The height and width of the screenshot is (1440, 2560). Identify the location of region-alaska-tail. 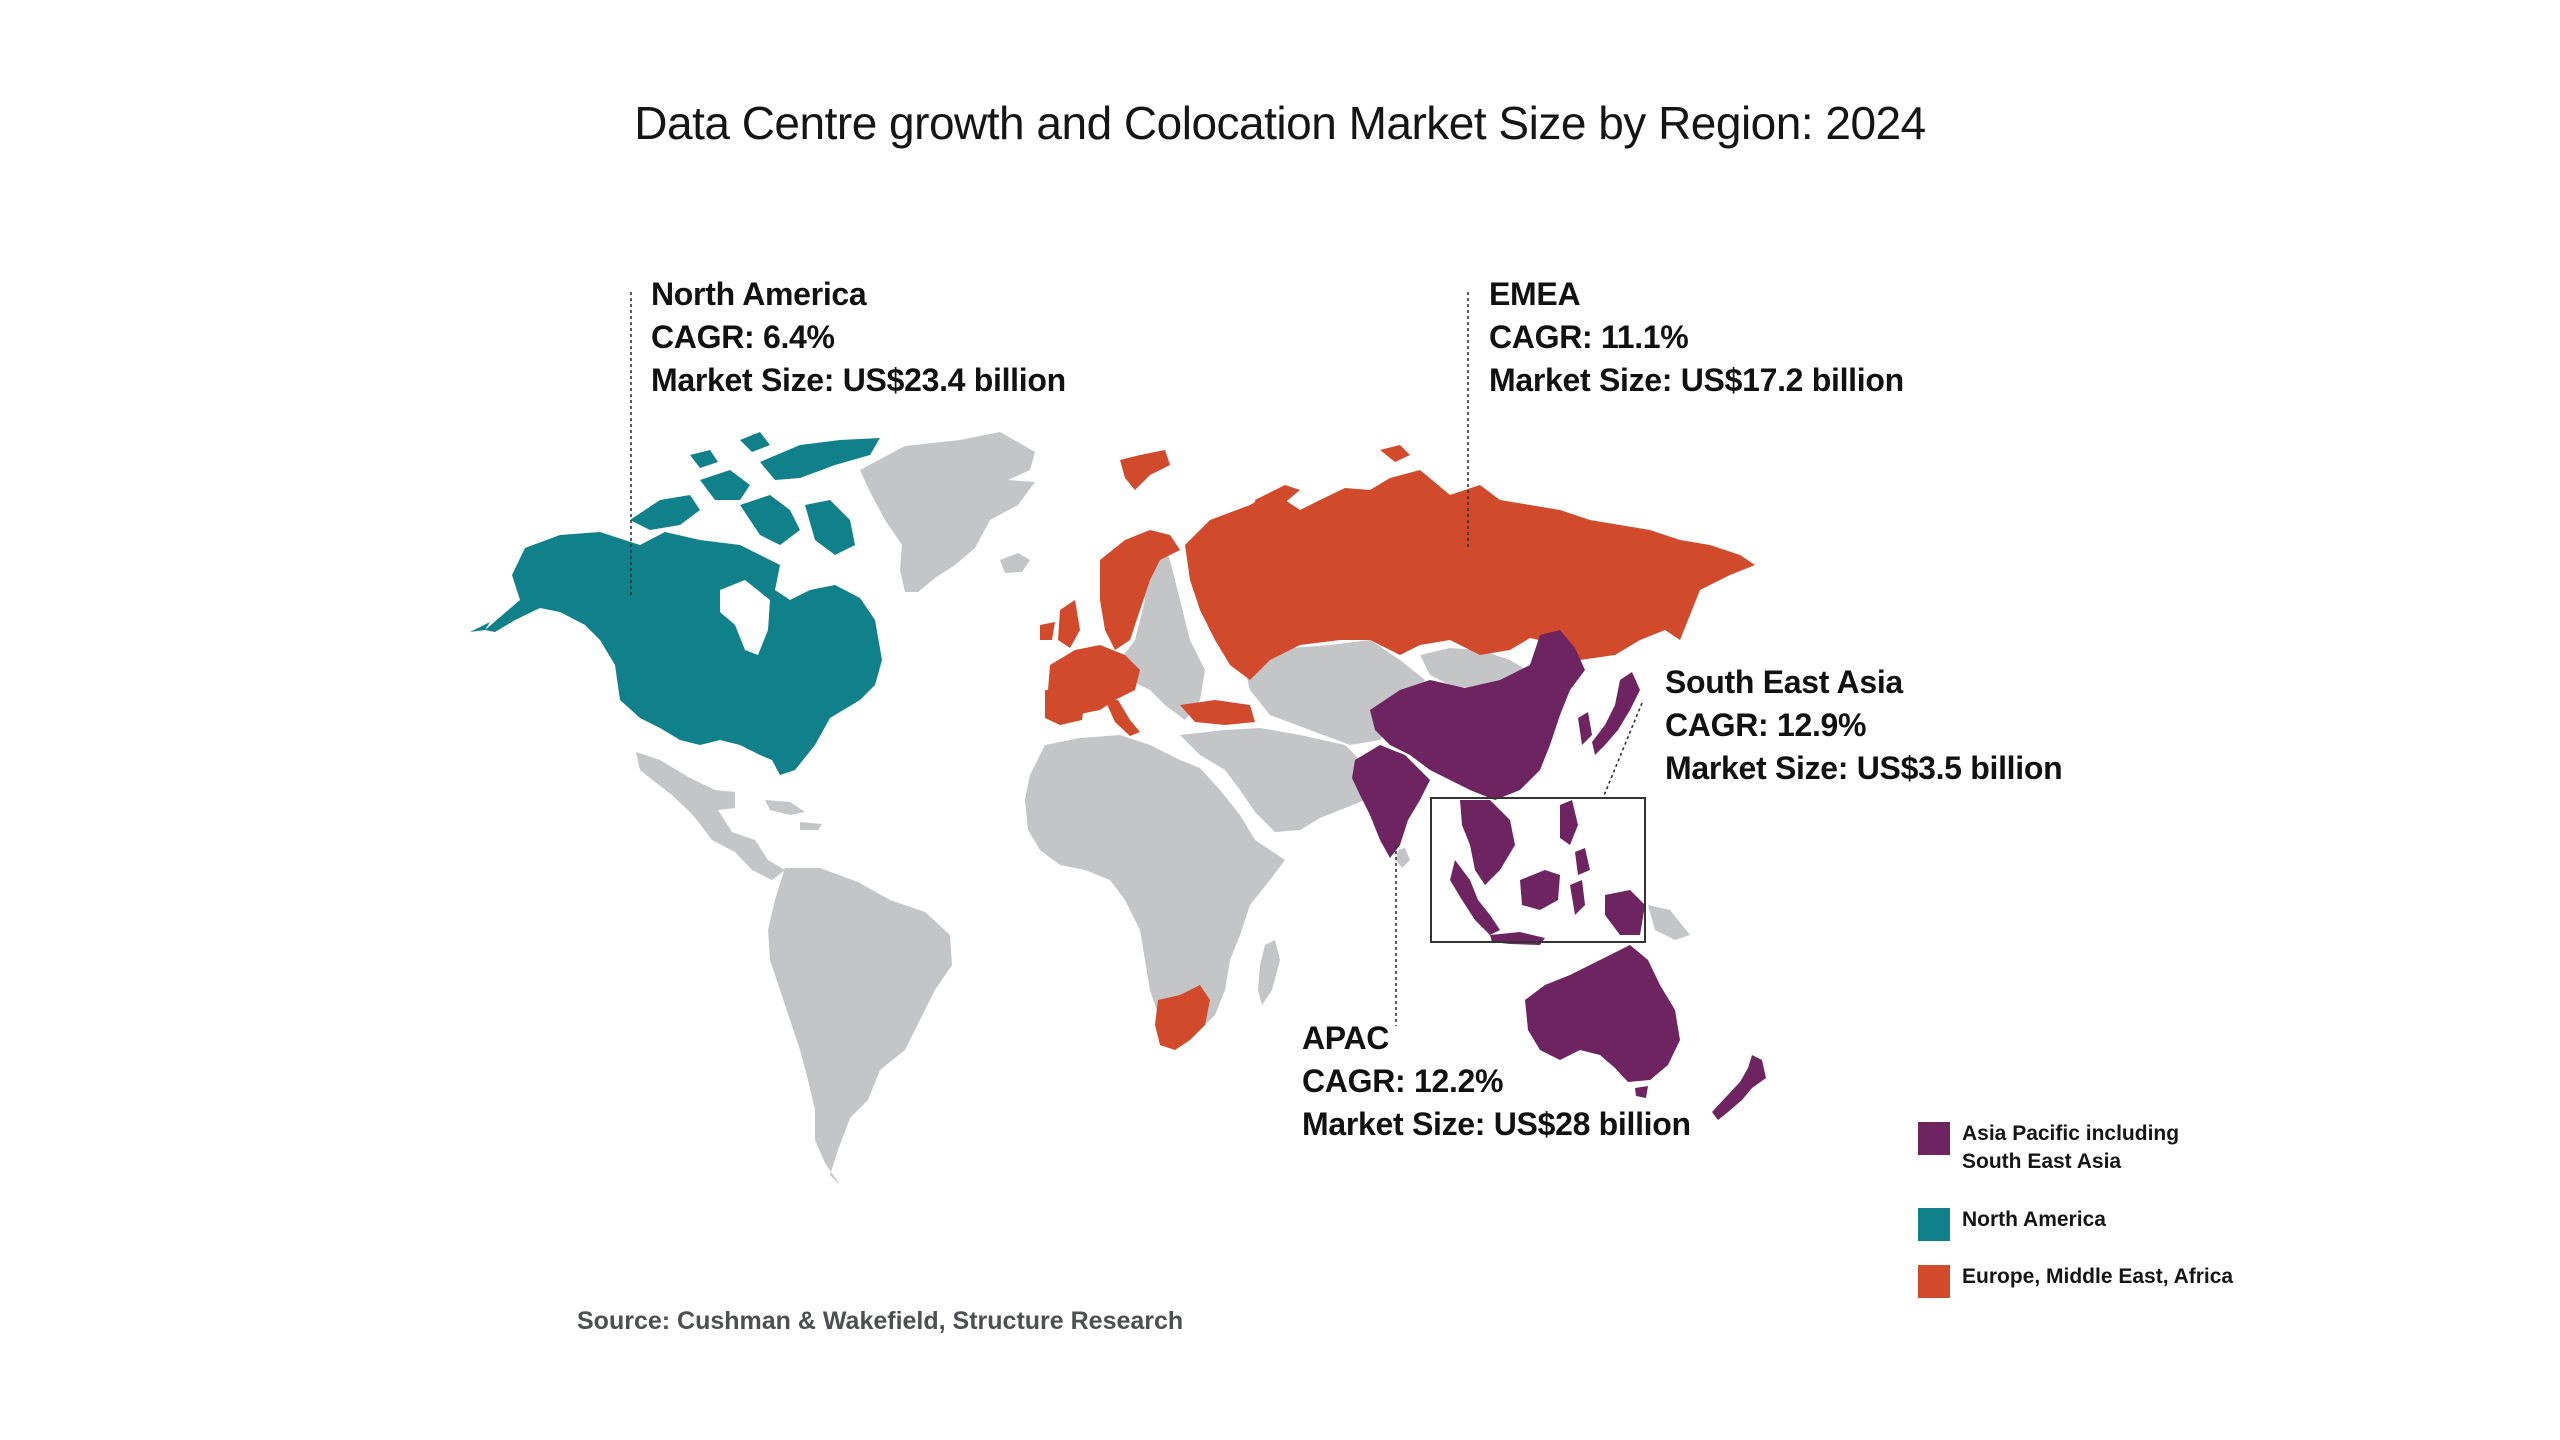
(480, 627).